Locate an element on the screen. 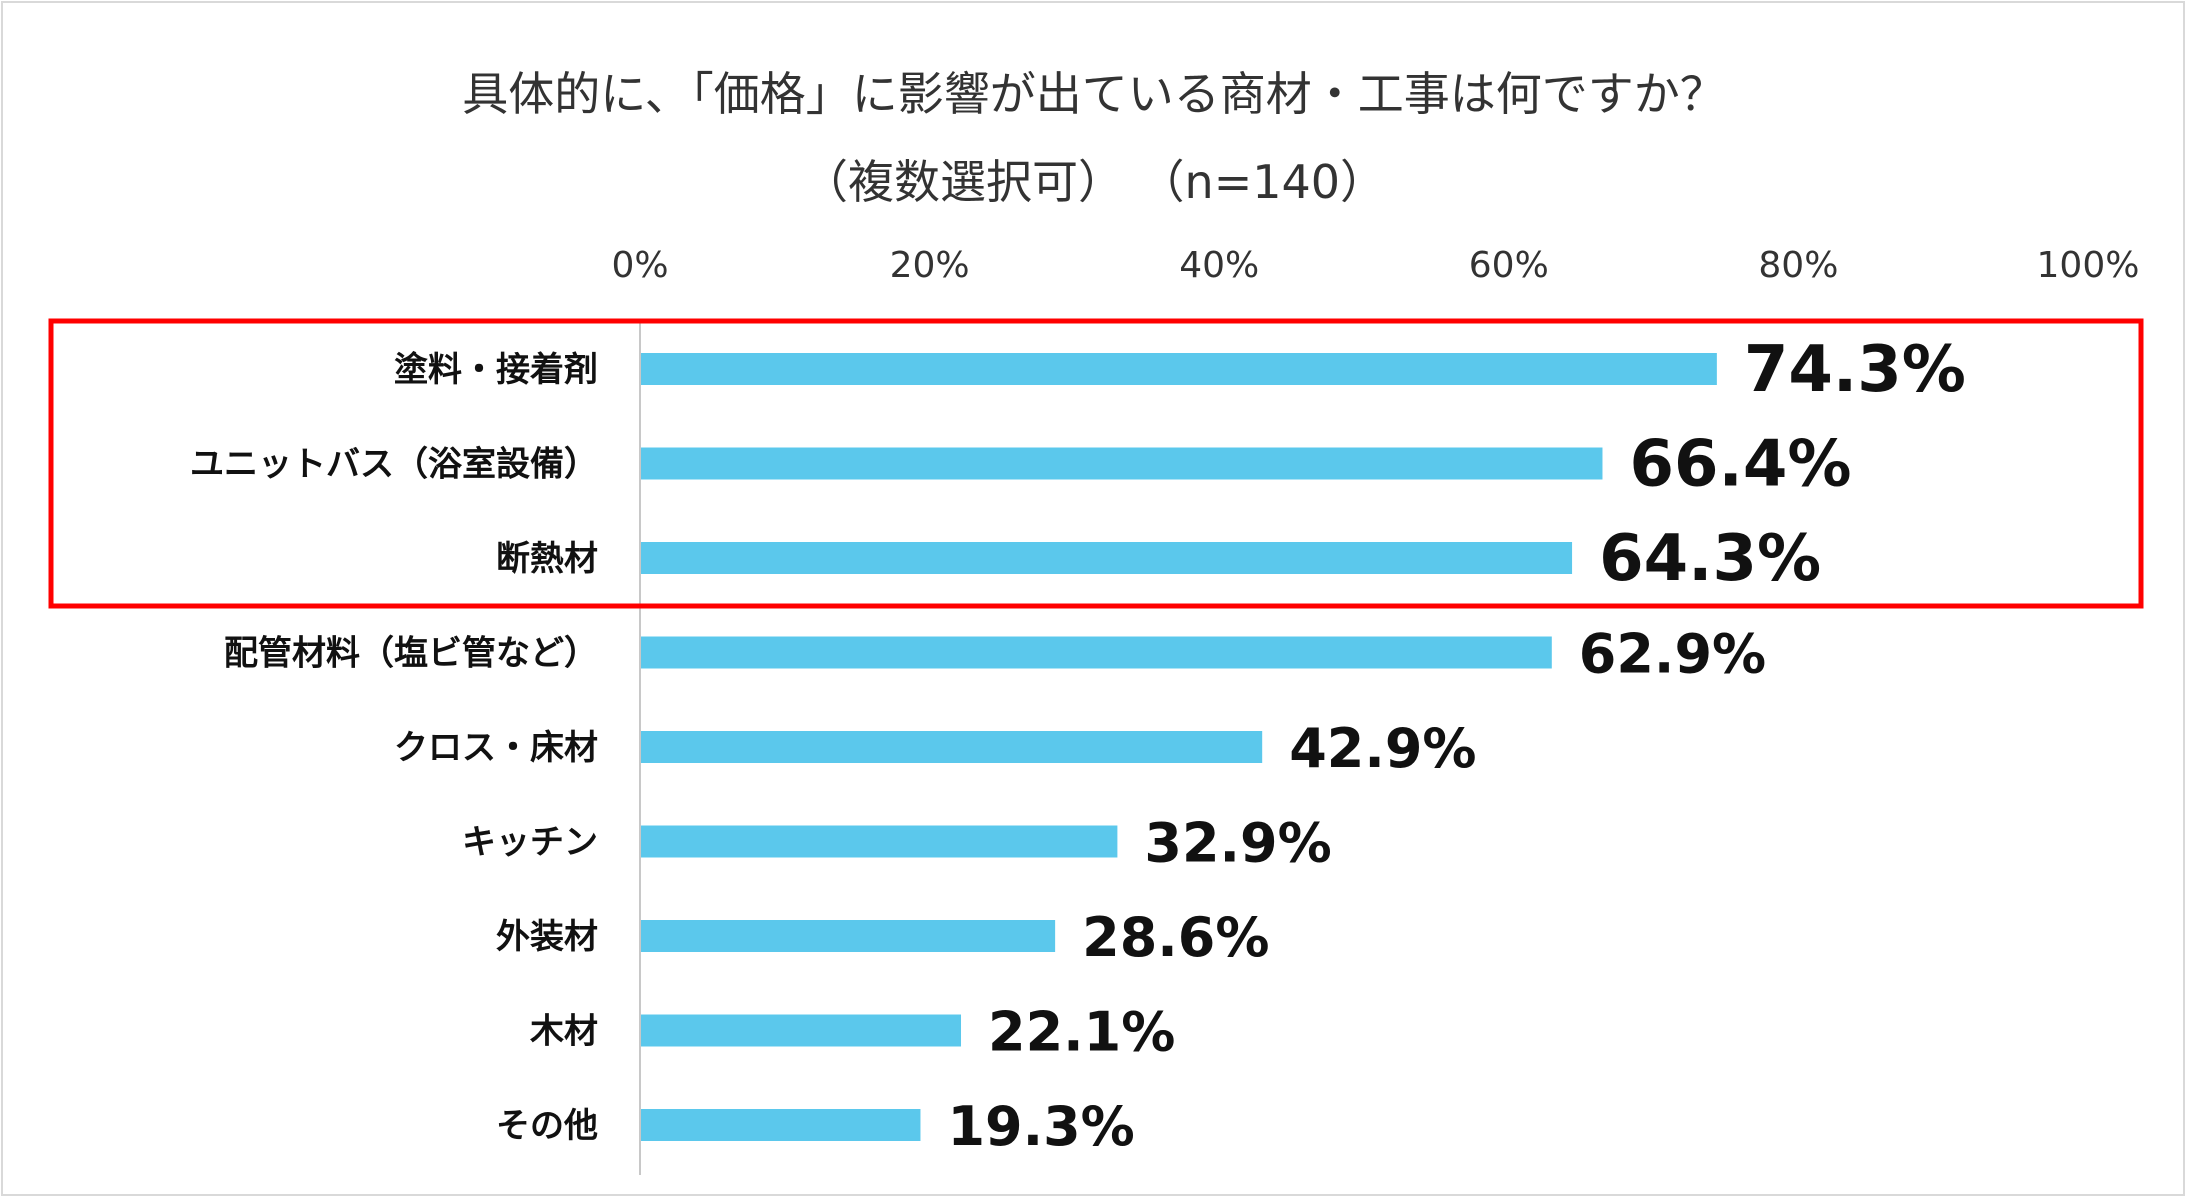 This screenshot has width=2188, height=1199. x-tick-label: 100% is located at coordinates (2088, 265).